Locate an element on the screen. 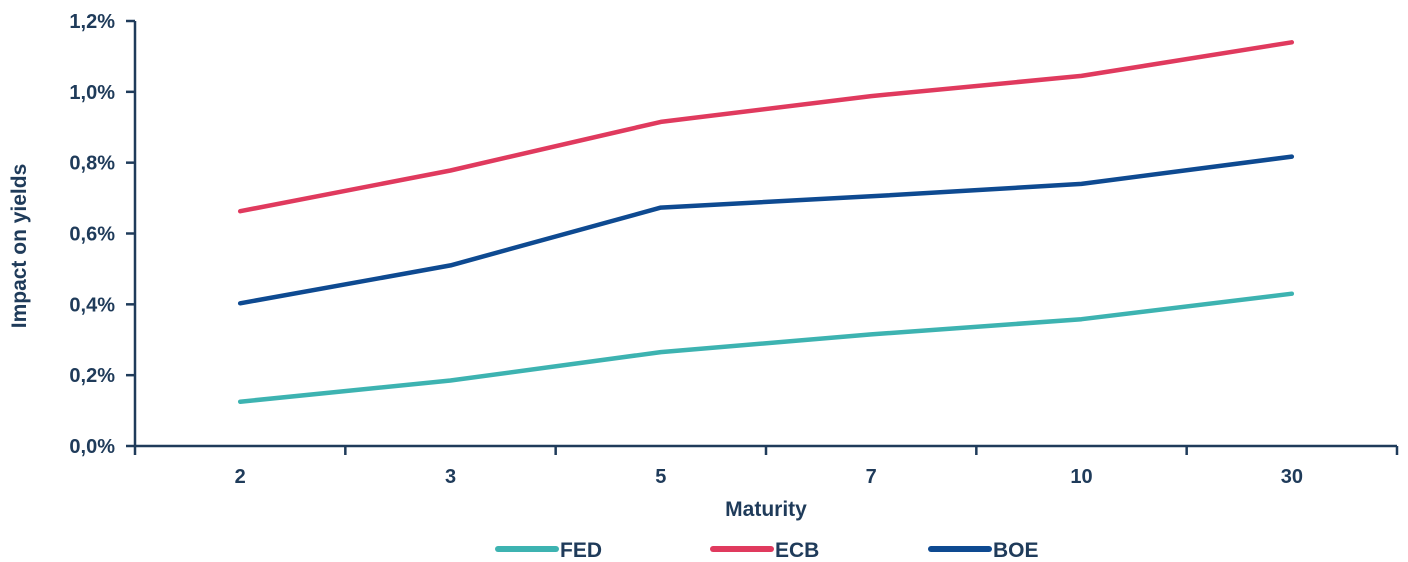 Image resolution: width=1408 pixels, height=562 pixels. x-tick-label: 10 is located at coordinates (1081, 477).